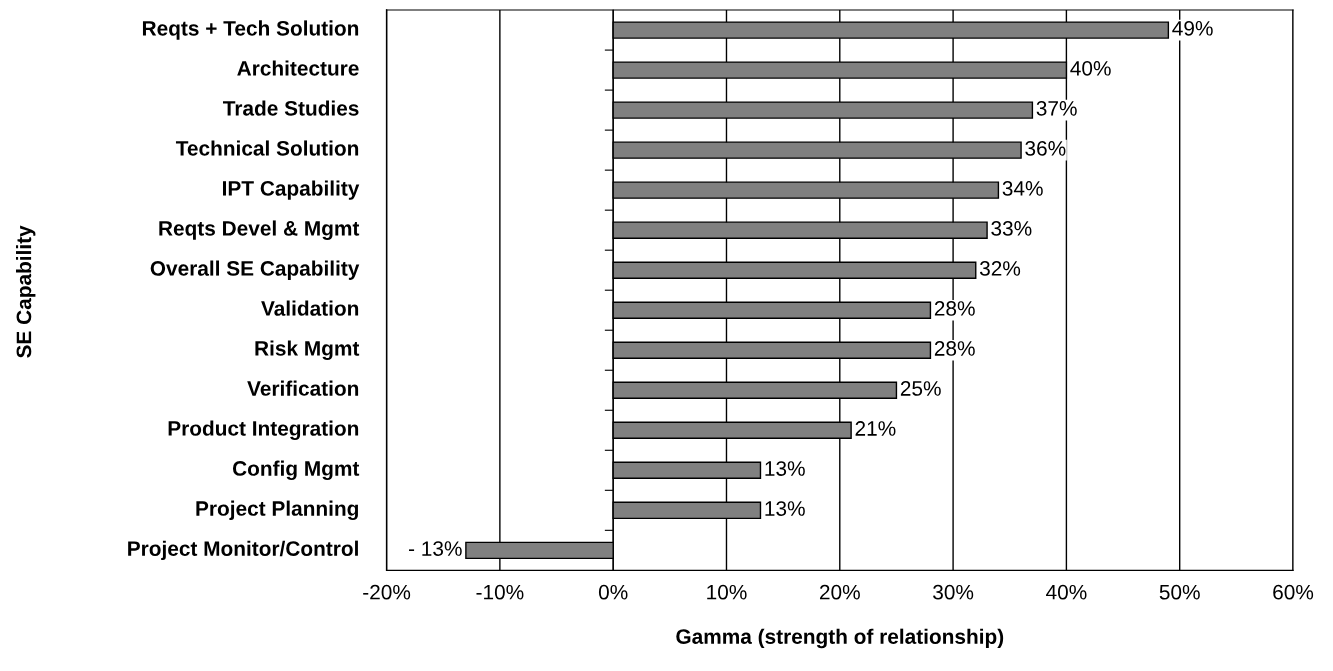  Describe the element at coordinates (263, 430) in the screenshot. I see `y-tick-label: Product Integration` at that location.